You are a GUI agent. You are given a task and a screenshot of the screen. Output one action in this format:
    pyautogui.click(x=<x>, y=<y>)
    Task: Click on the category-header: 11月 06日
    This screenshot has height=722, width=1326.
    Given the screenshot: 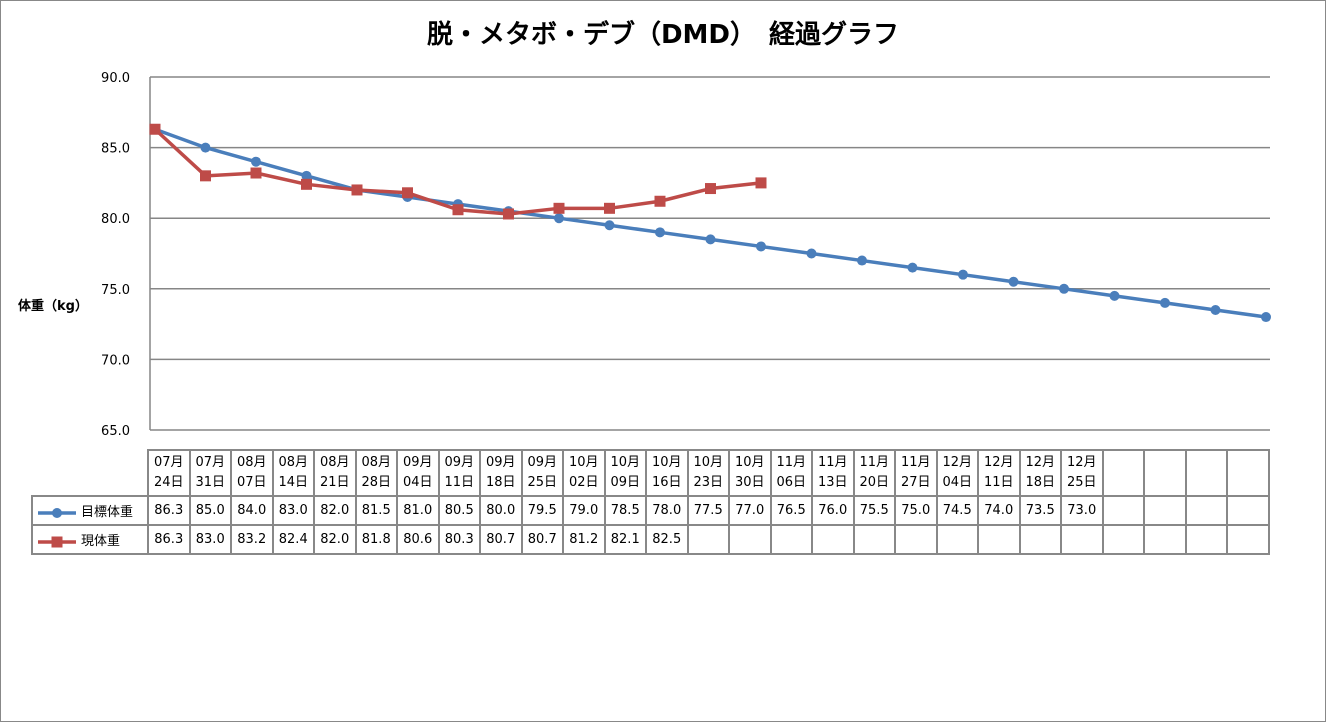 What is the action you would take?
    pyautogui.click(x=791, y=473)
    